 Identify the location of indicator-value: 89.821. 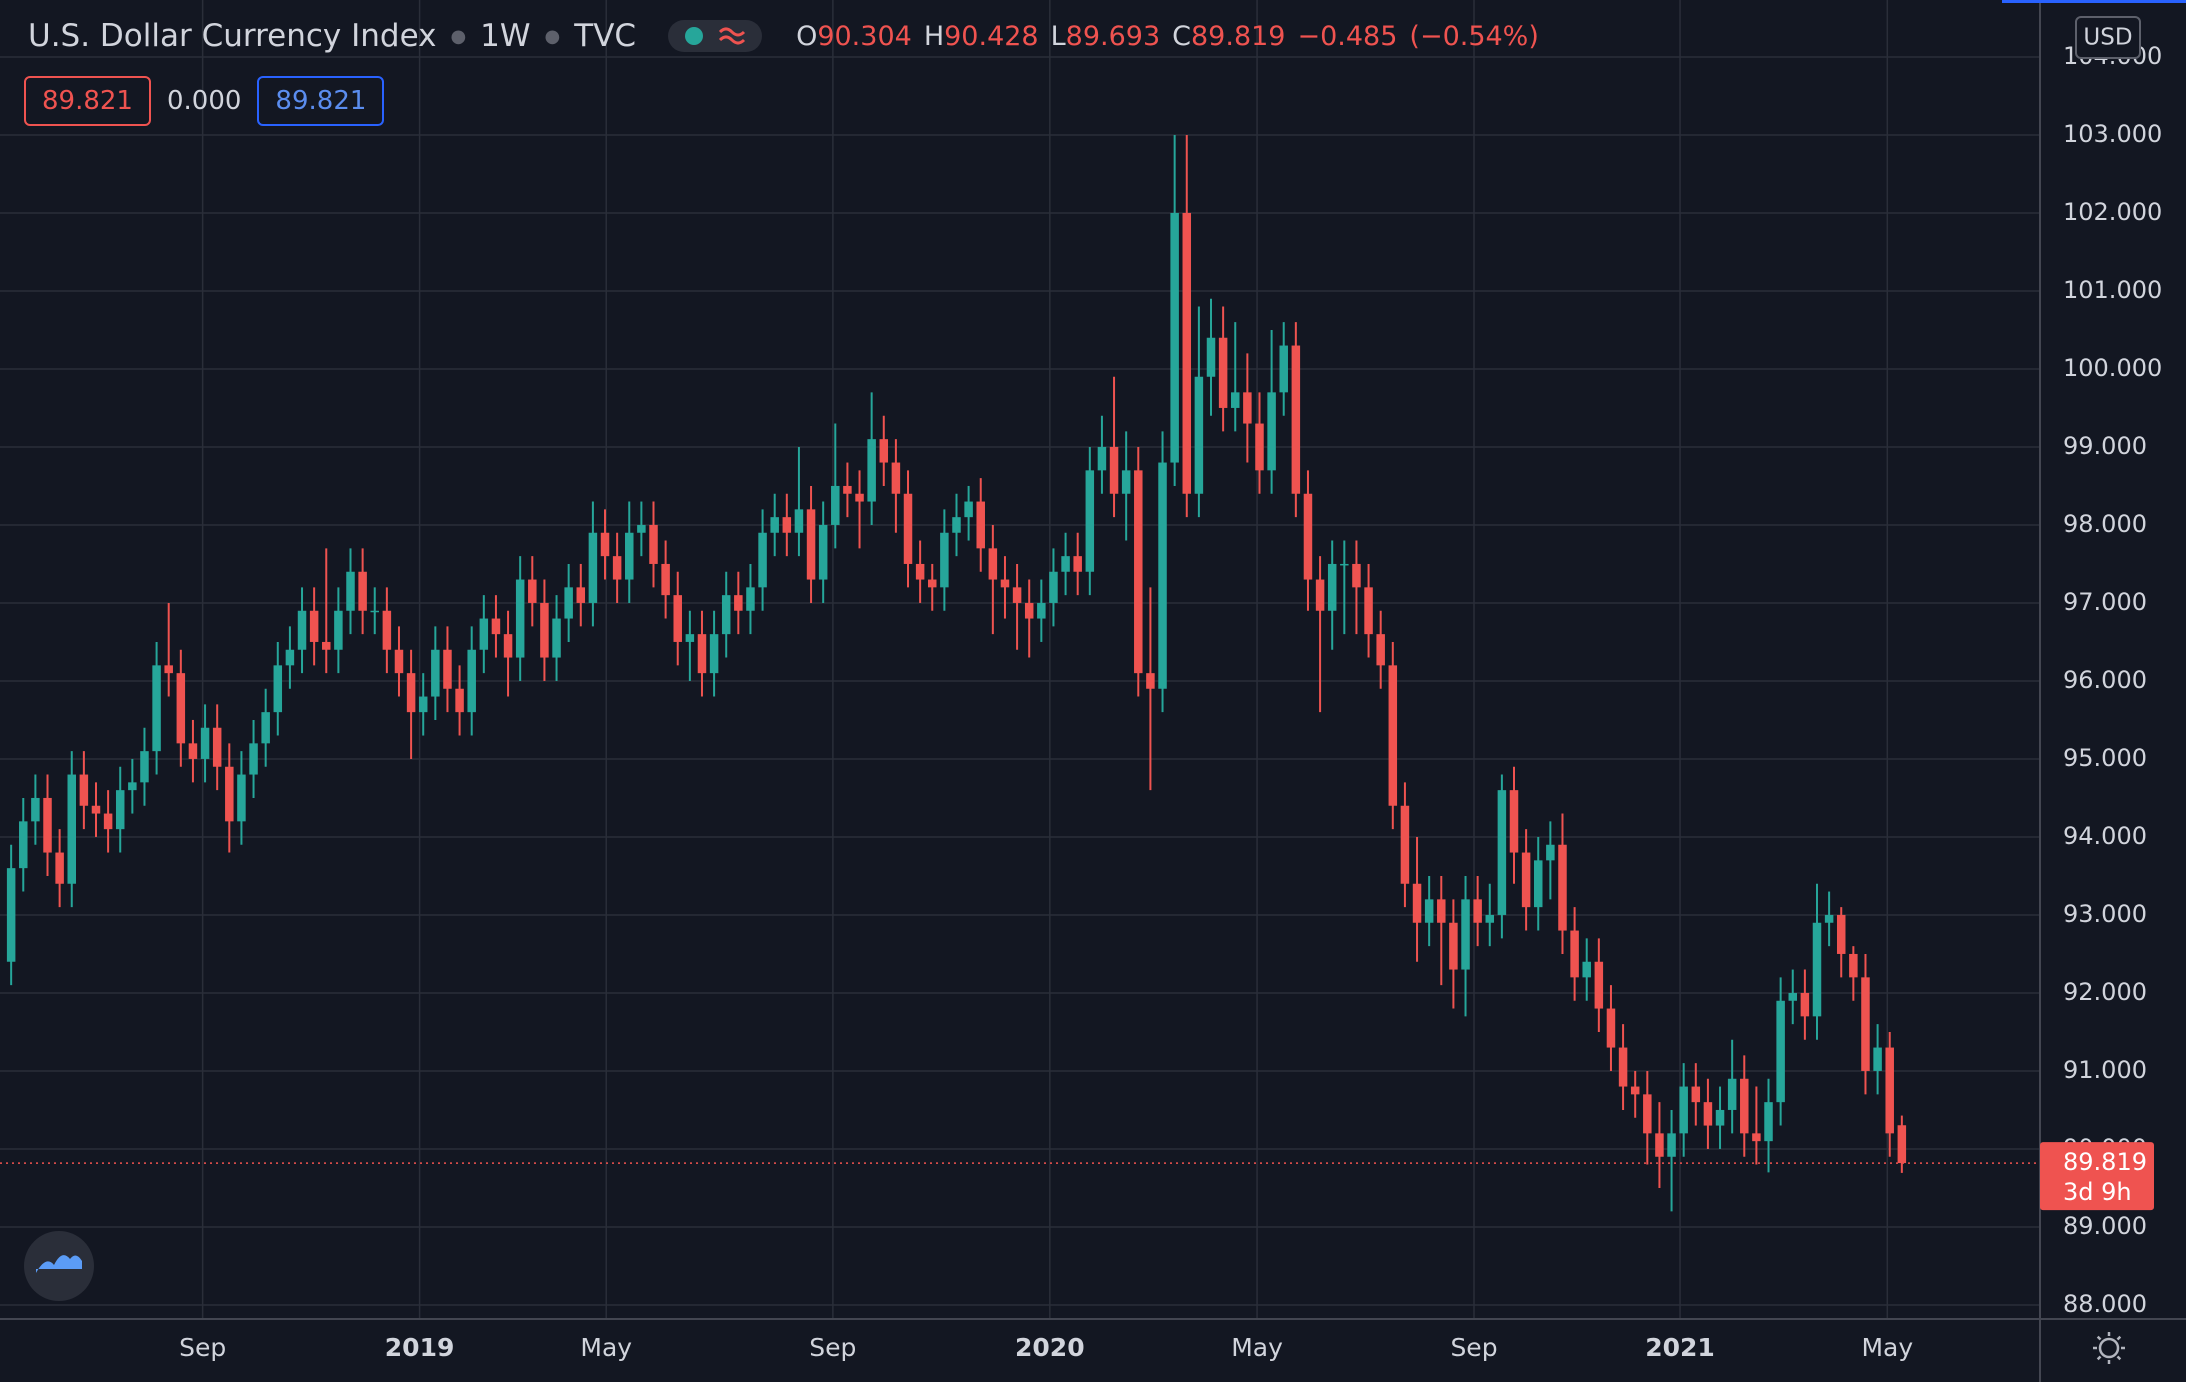
(87, 101).